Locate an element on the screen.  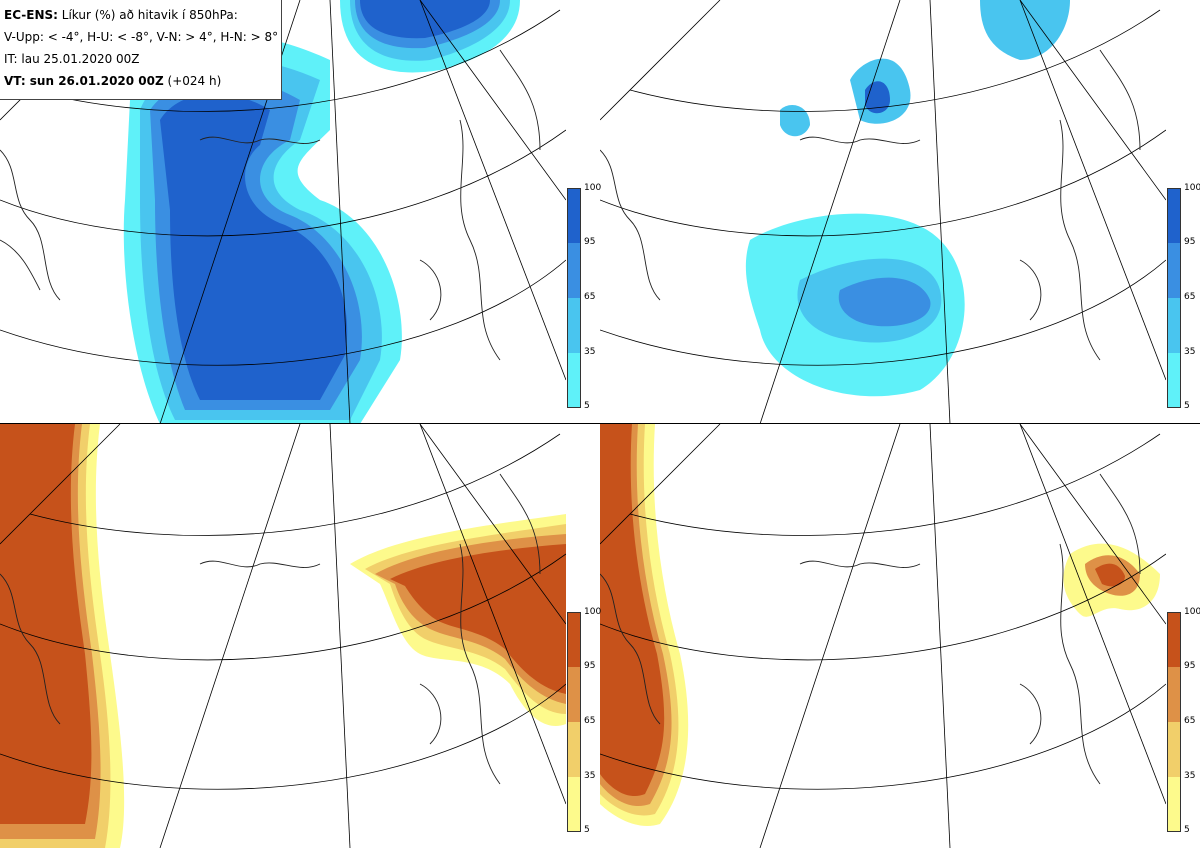
colorbar-blue-right: 100 95 65 35 5 is located at coordinates (1183, 300).